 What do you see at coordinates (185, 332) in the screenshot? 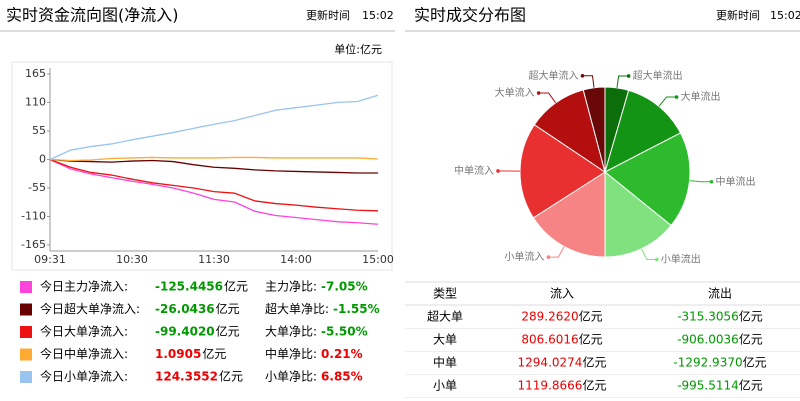
I see `net-value: -99.4020` at bounding box center [185, 332].